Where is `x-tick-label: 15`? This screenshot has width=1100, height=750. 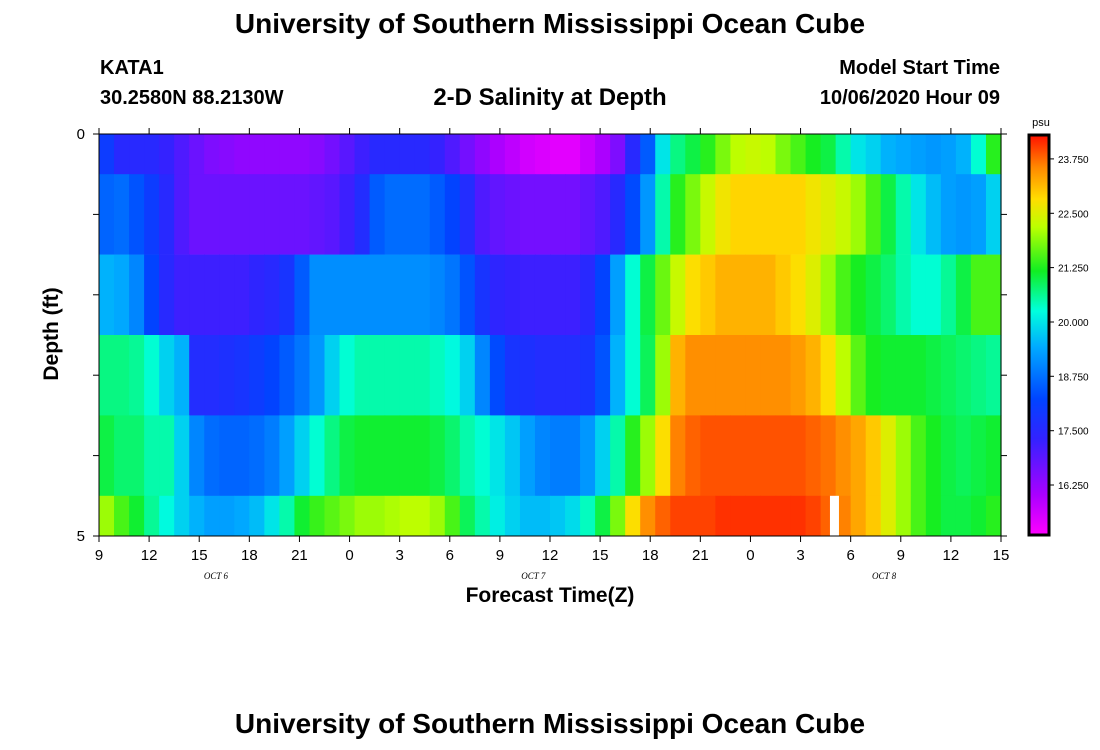 x-tick-label: 15 is located at coordinates (600, 555).